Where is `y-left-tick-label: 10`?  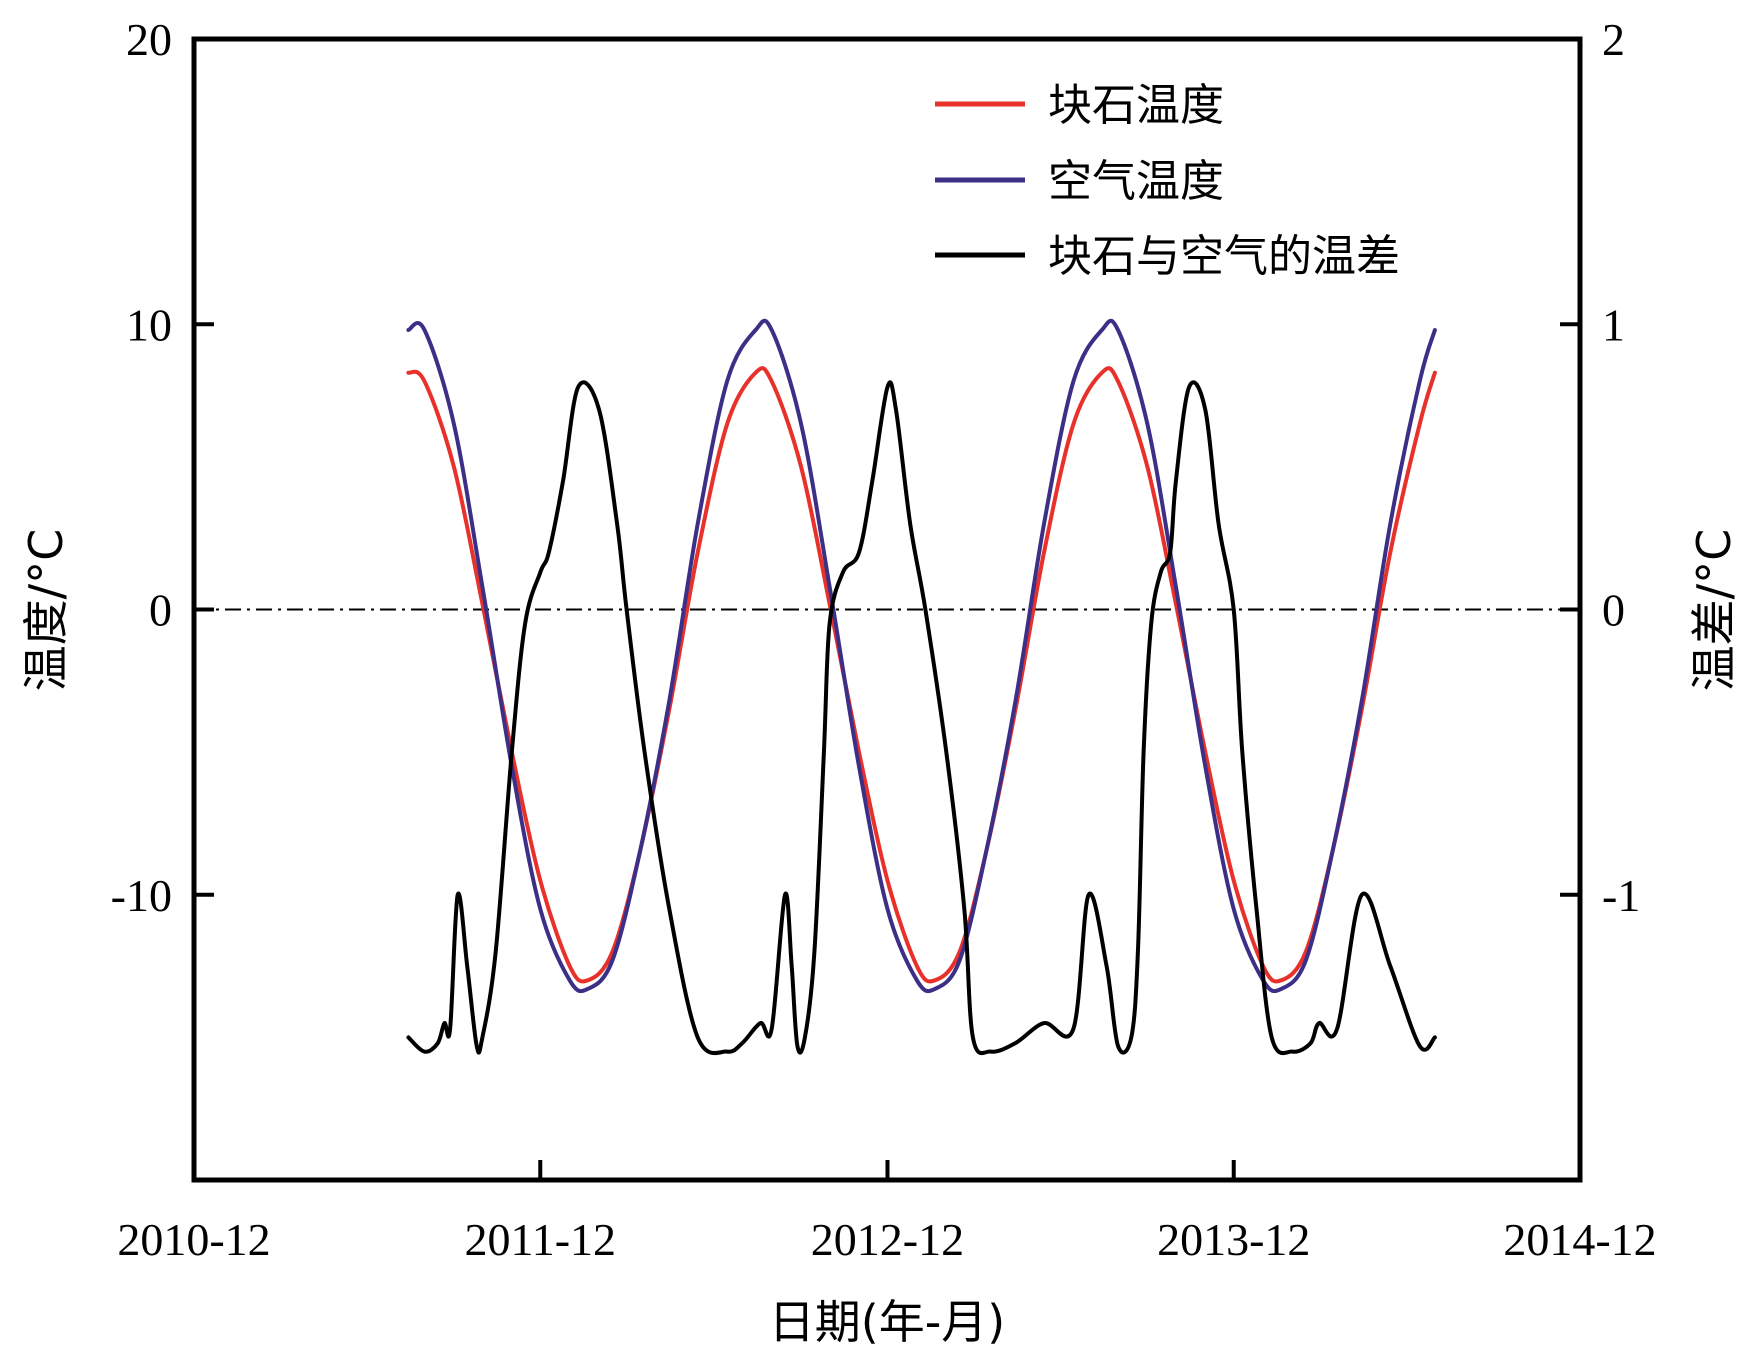
y-left-tick-label: 10 is located at coordinates (149, 324).